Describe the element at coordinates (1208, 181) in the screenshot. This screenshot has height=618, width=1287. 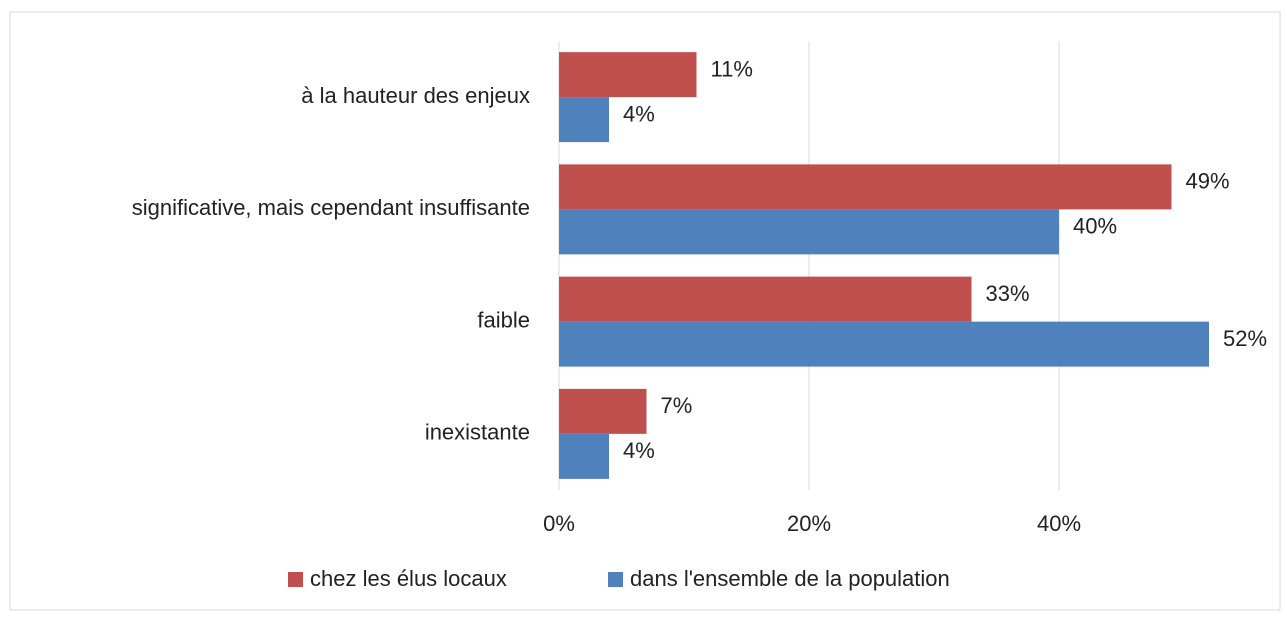
I see `value-label: 49%` at that location.